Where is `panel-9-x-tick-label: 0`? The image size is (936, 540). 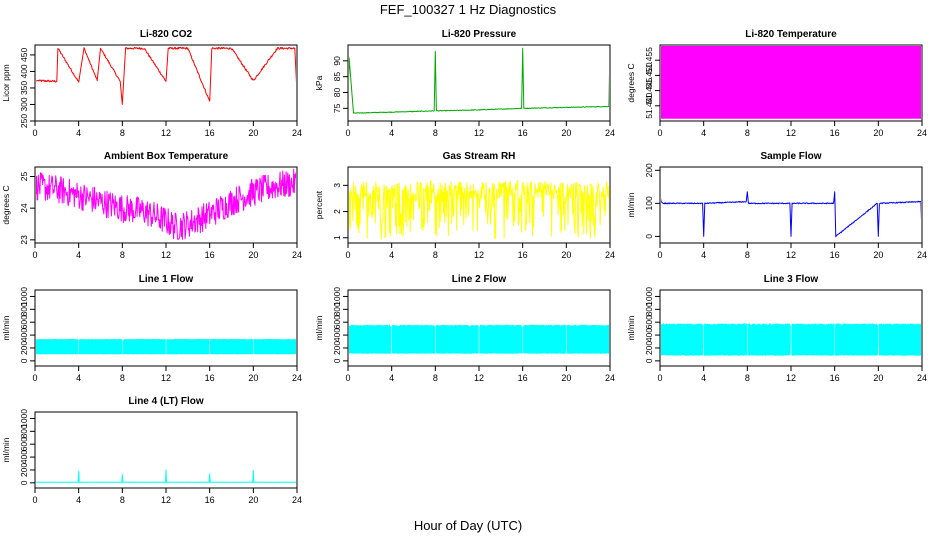
panel-9-x-tick-label: 0 is located at coordinates (659, 378).